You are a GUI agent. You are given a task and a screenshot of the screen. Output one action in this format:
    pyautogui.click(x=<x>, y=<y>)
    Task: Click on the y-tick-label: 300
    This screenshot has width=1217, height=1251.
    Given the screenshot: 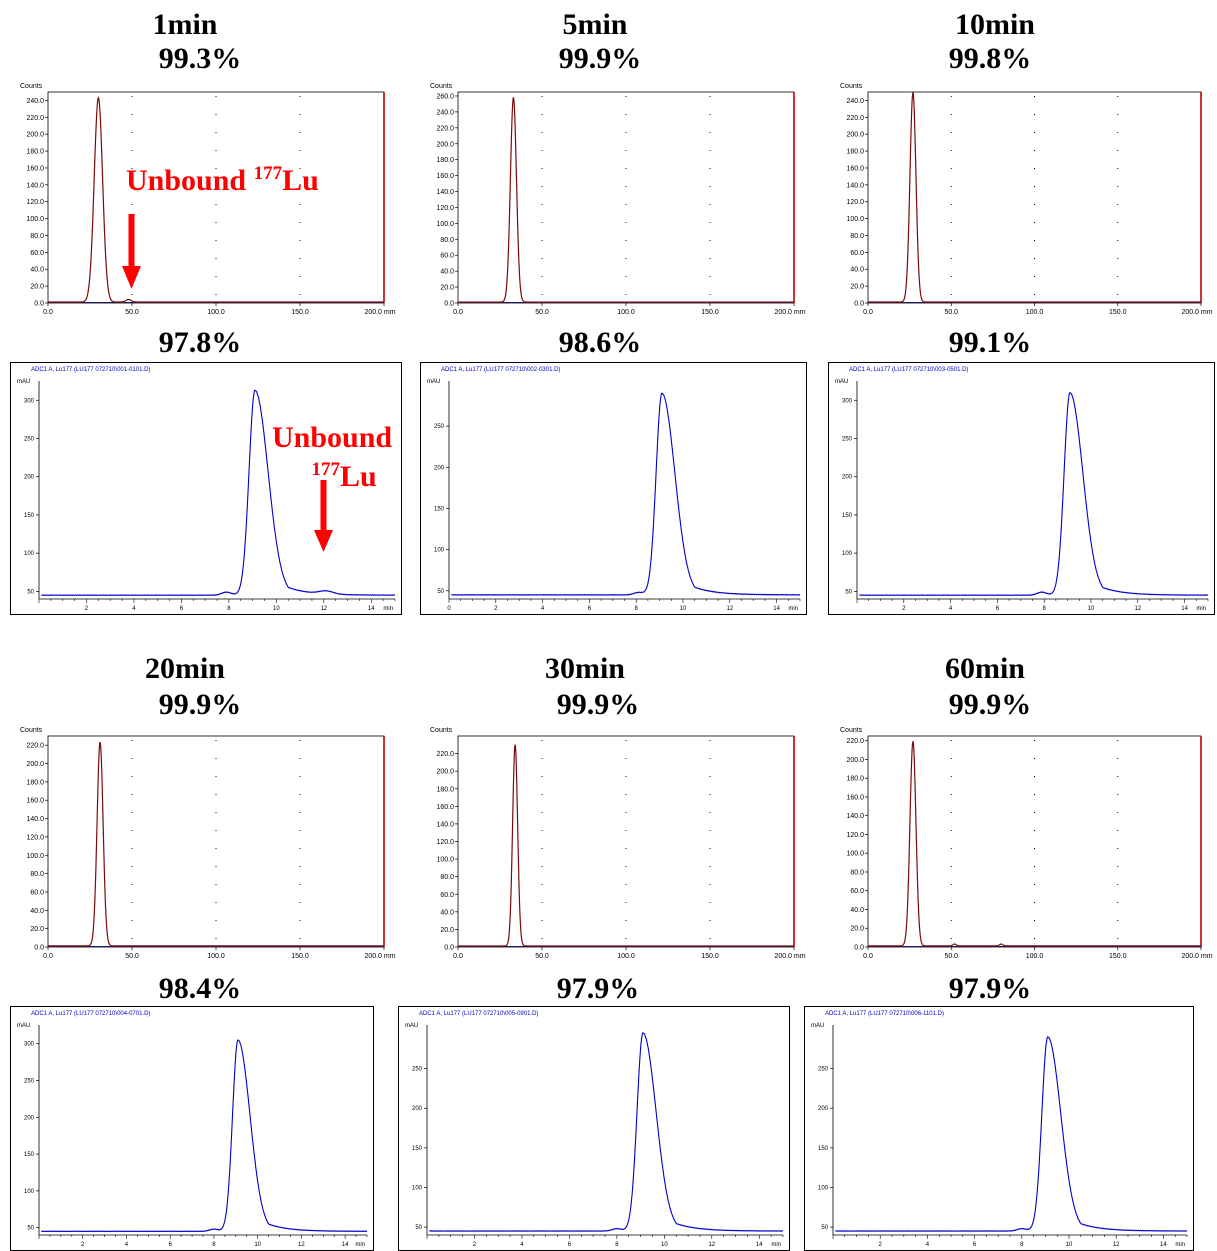 What is the action you would take?
    pyautogui.click(x=29, y=401)
    